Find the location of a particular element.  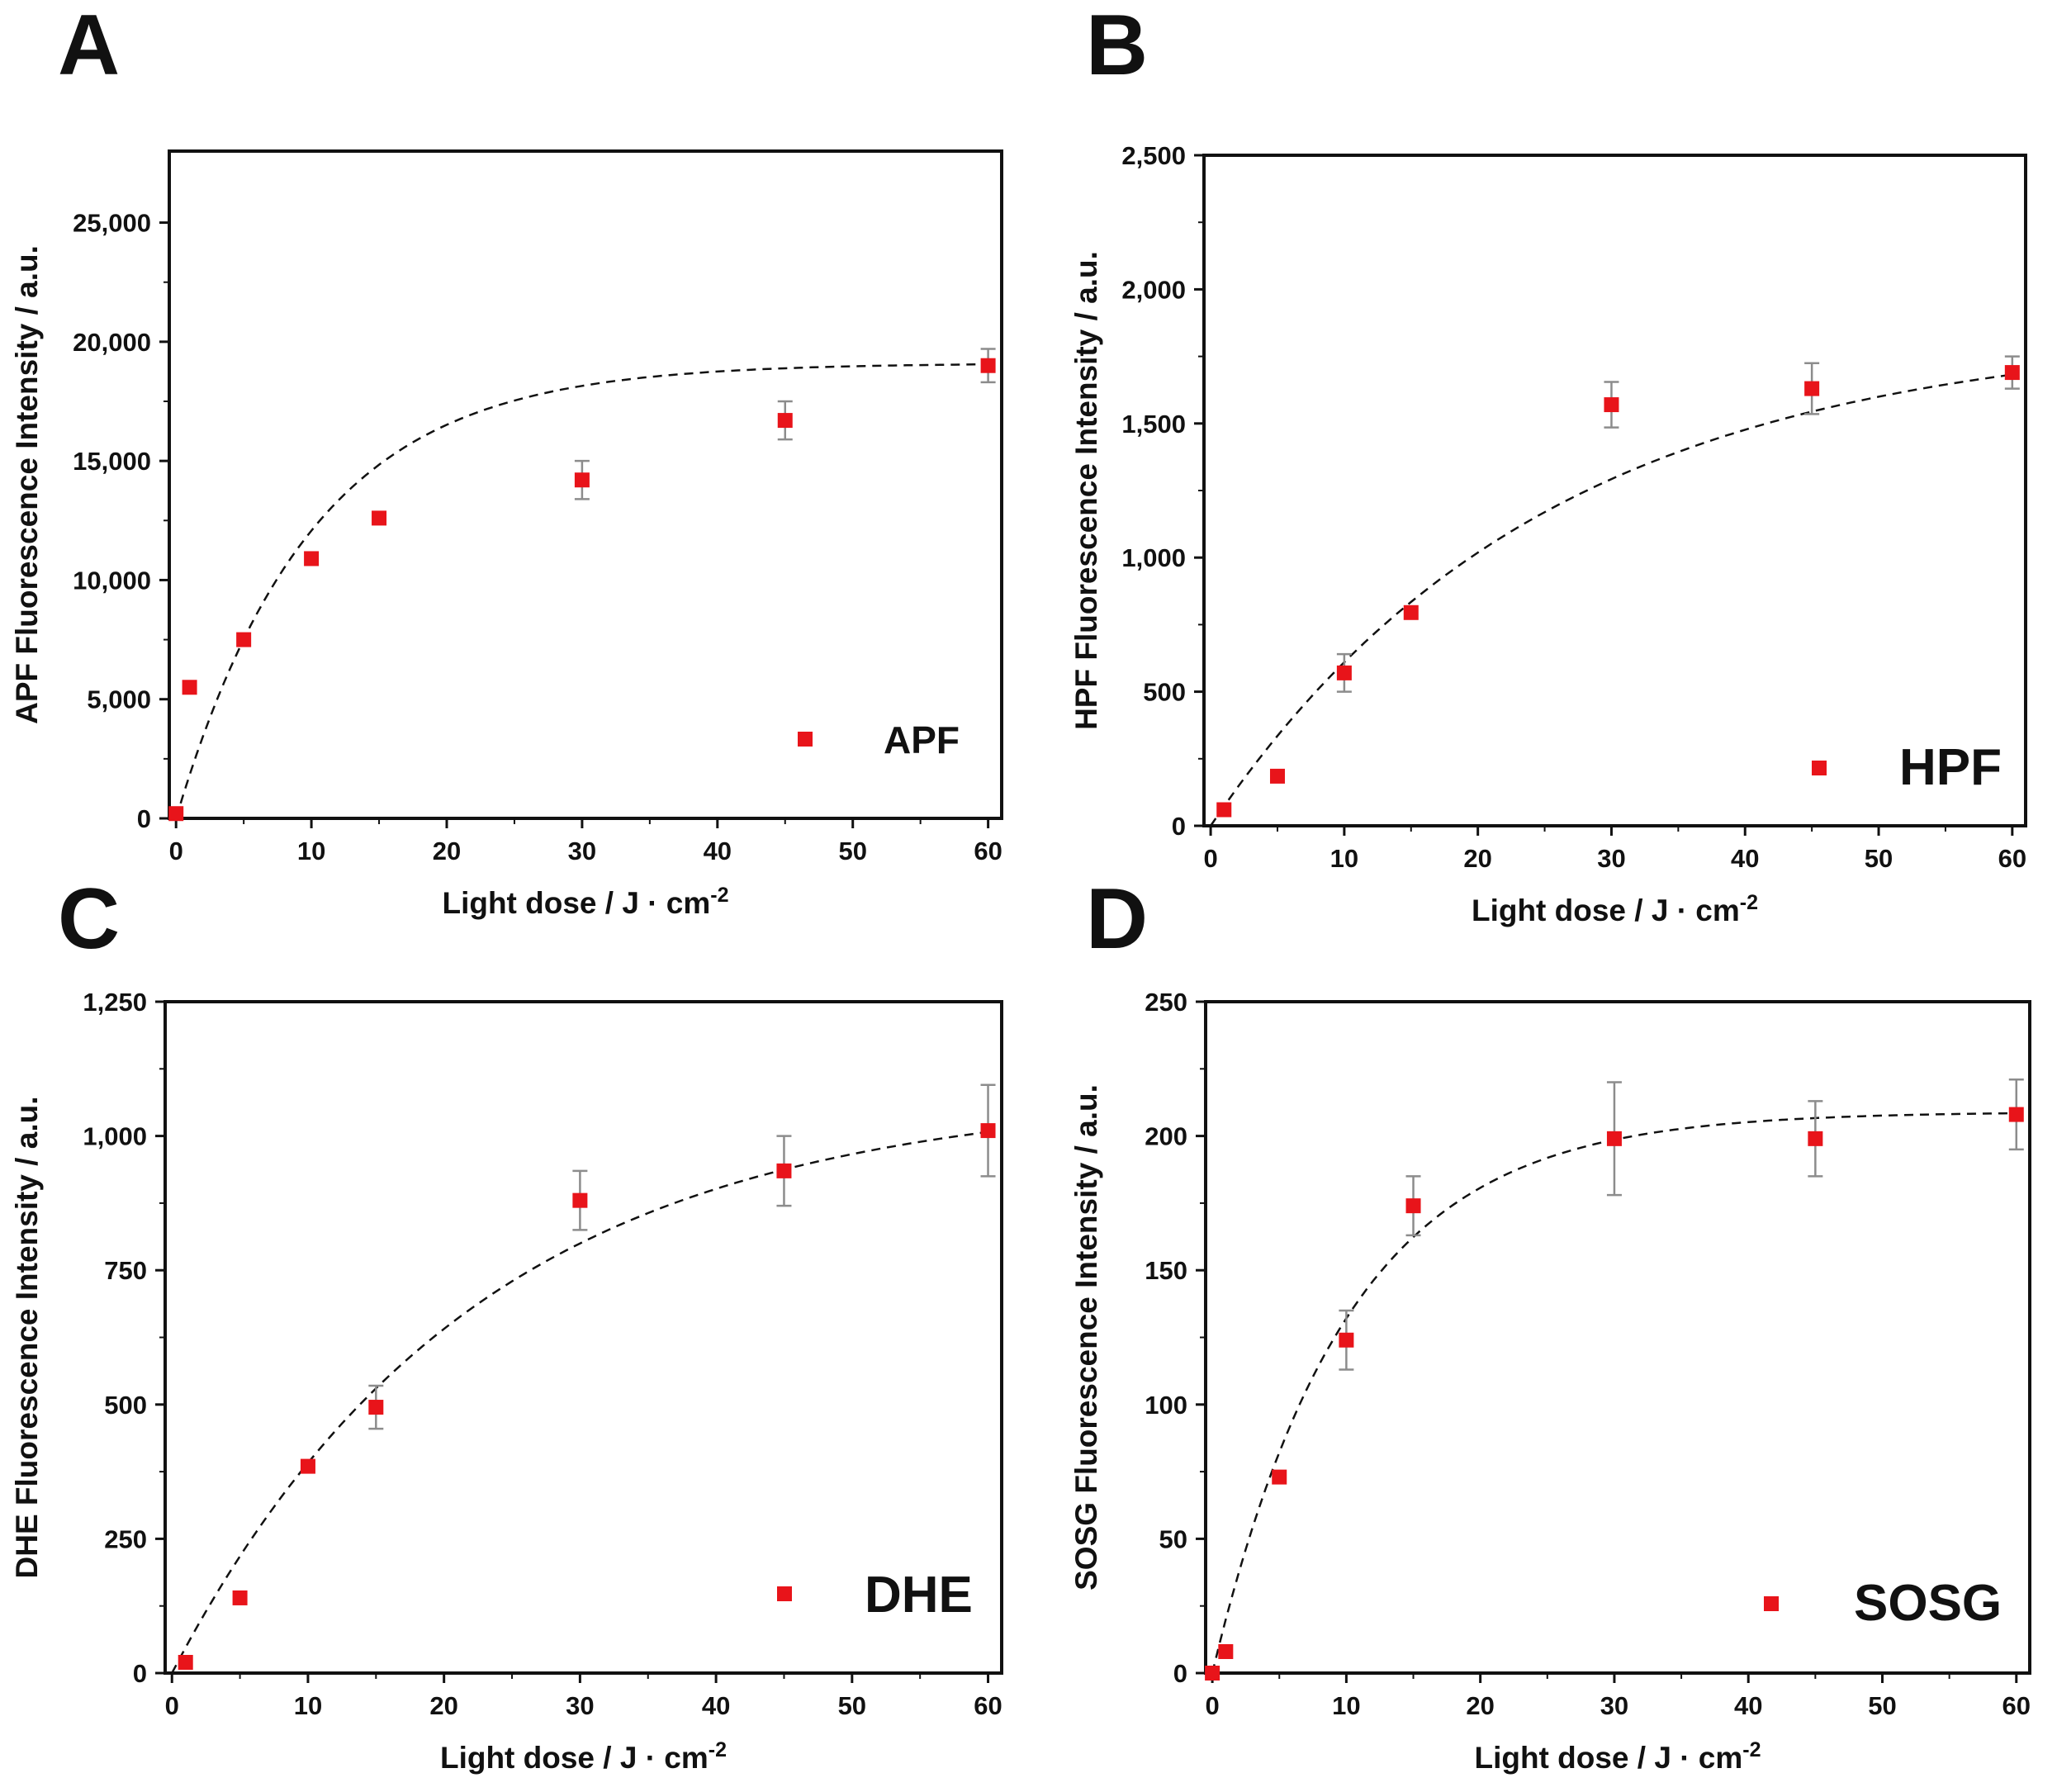

y-axis-title: HPF Fluorescence Intensity / a.u. is located at coordinates (1086, 490).